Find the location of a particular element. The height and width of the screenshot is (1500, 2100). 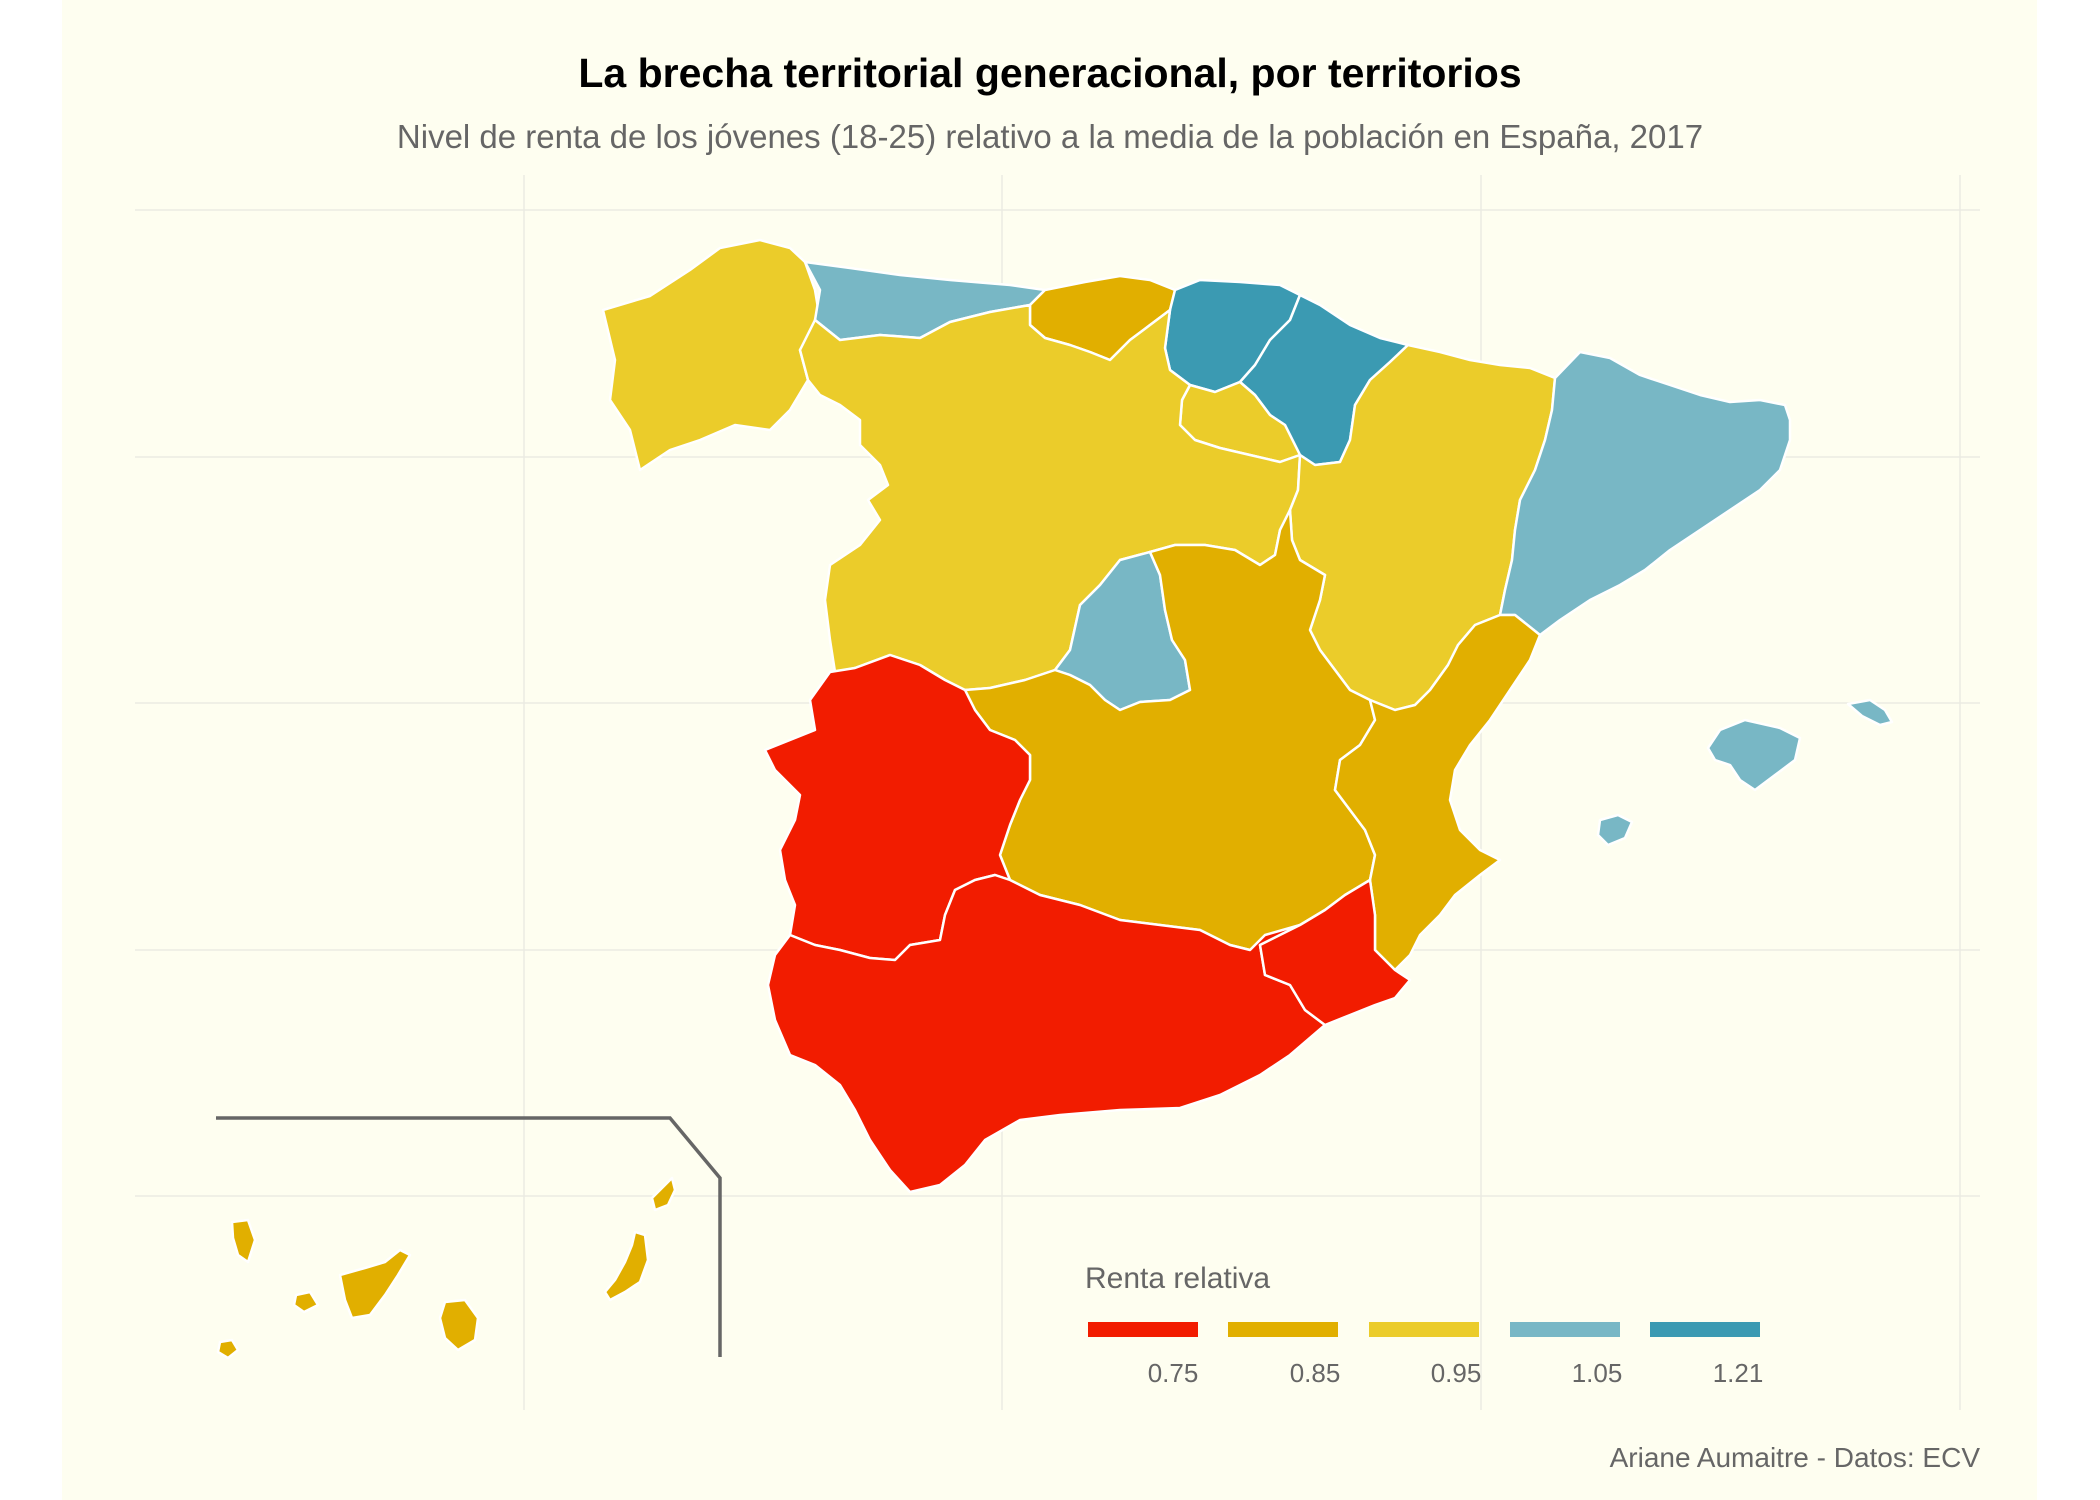

legend-label-2: 0.95 is located at coordinates (1456, 1373).